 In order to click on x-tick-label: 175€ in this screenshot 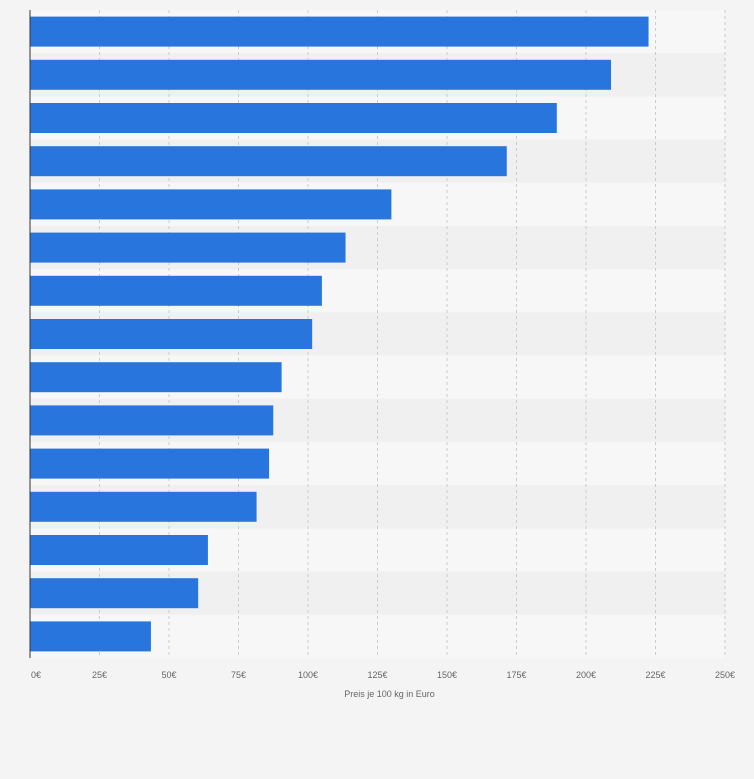, I will do `click(516, 675)`.